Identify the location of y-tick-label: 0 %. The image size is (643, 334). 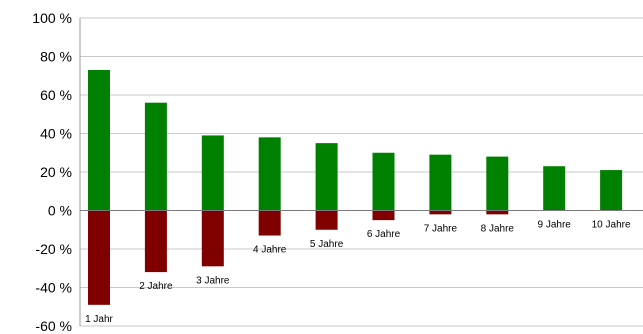
(60, 211).